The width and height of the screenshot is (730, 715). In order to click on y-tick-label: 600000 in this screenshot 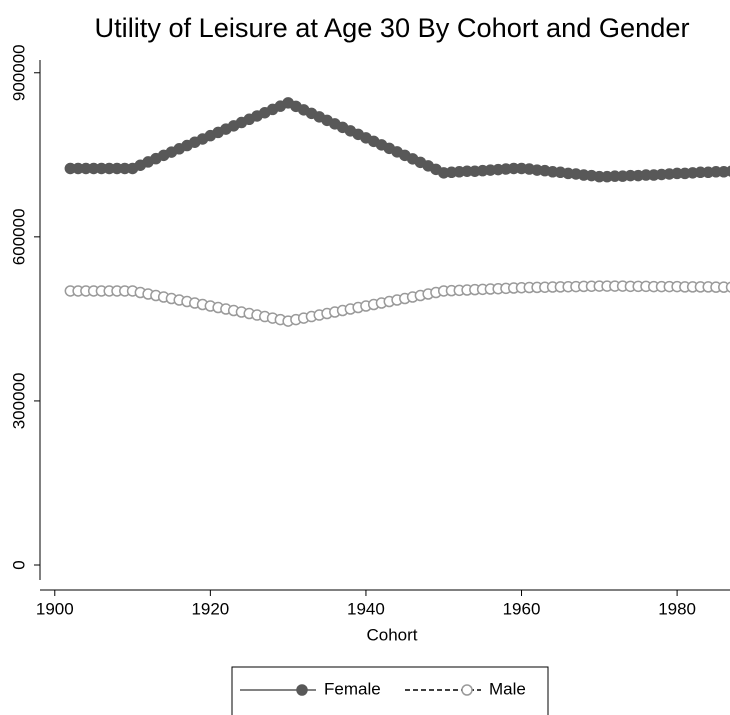, I will do `click(18, 236)`.